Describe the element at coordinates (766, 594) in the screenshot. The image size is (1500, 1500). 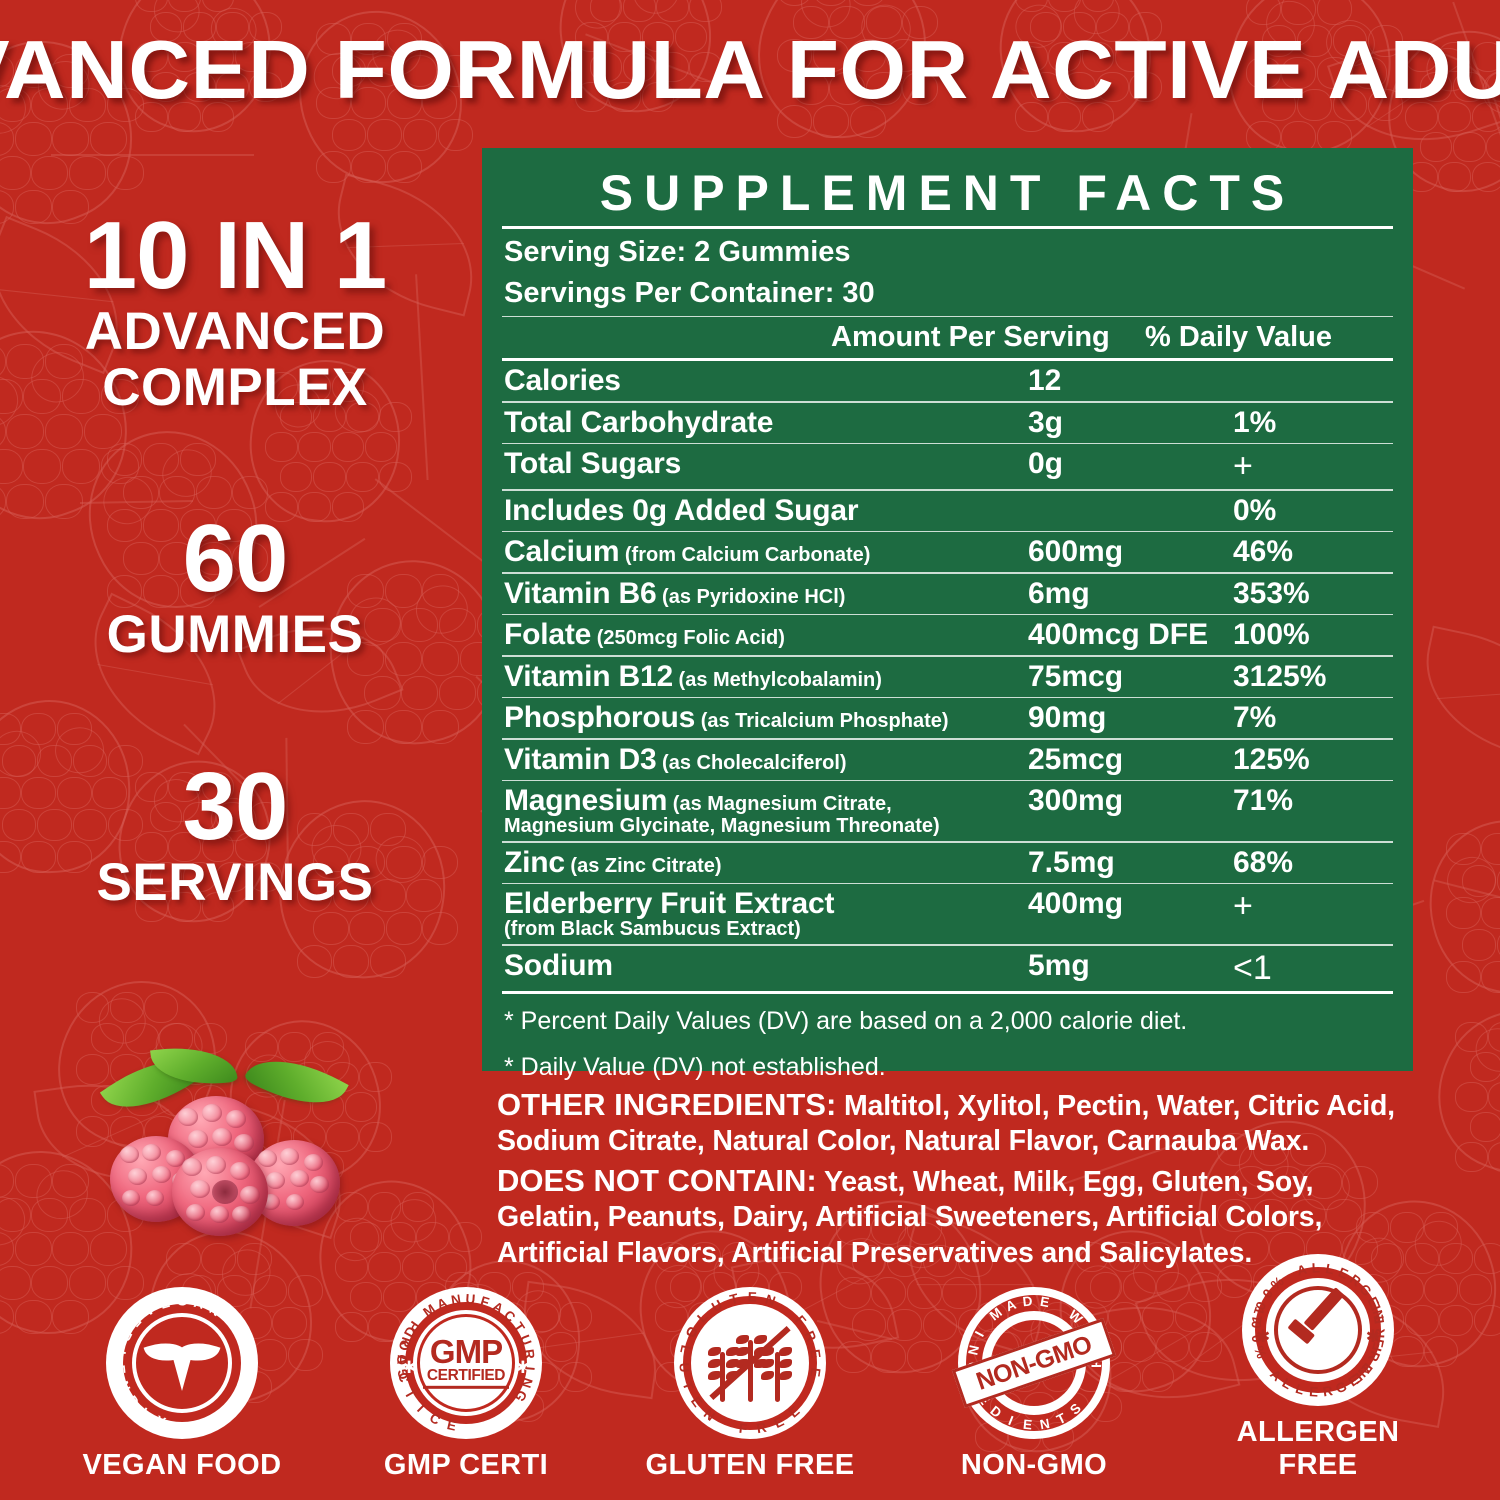
I see `nutrient-name-cell: Vitamin B6 (as Pyridoxine HCl)` at that location.